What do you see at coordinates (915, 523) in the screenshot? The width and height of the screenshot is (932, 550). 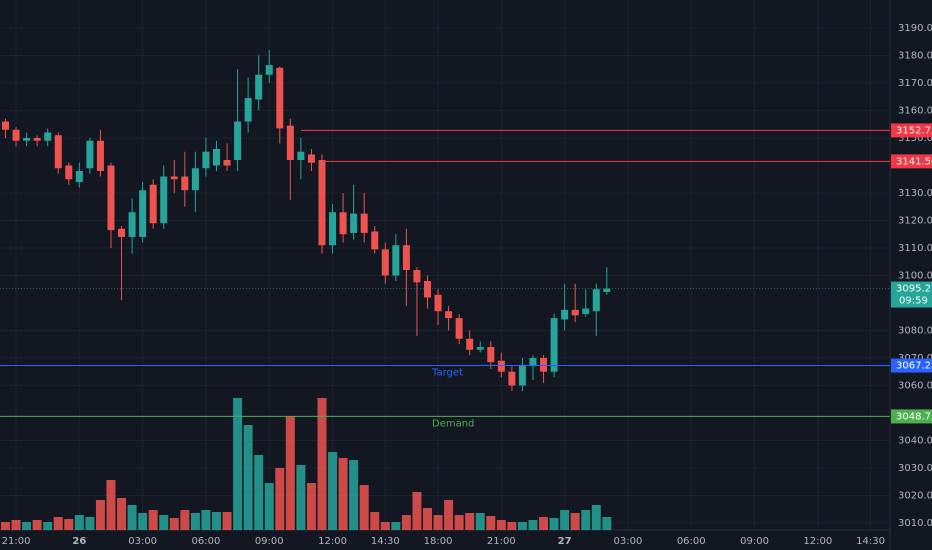 I see `y-tick-label: 3010.00` at bounding box center [915, 523].